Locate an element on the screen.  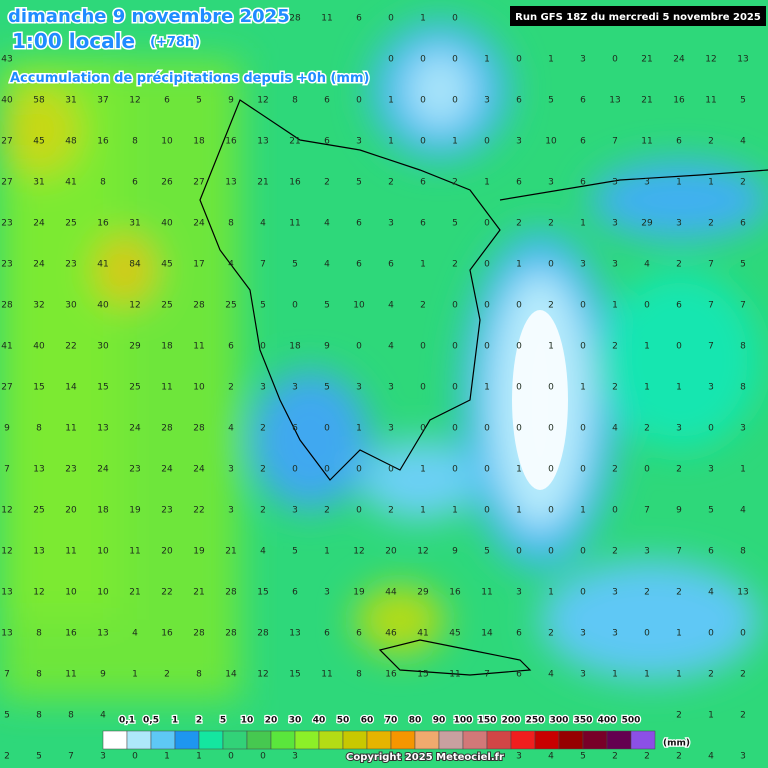
grid-value: 29 is located at coordinates (135, 347).